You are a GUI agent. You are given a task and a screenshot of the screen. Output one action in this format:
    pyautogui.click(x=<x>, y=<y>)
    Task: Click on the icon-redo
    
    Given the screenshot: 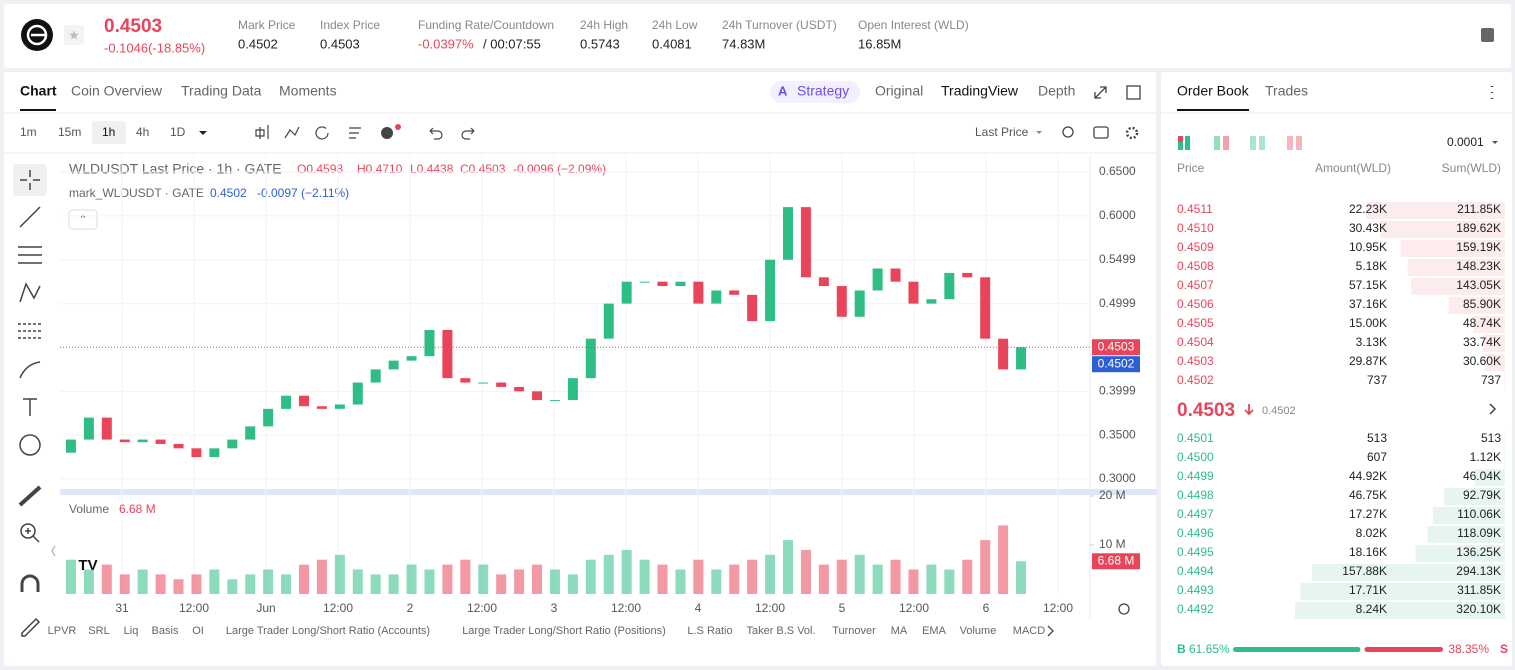 What is the action you would take?
    pyautogui.click(x=468, y=133)
    